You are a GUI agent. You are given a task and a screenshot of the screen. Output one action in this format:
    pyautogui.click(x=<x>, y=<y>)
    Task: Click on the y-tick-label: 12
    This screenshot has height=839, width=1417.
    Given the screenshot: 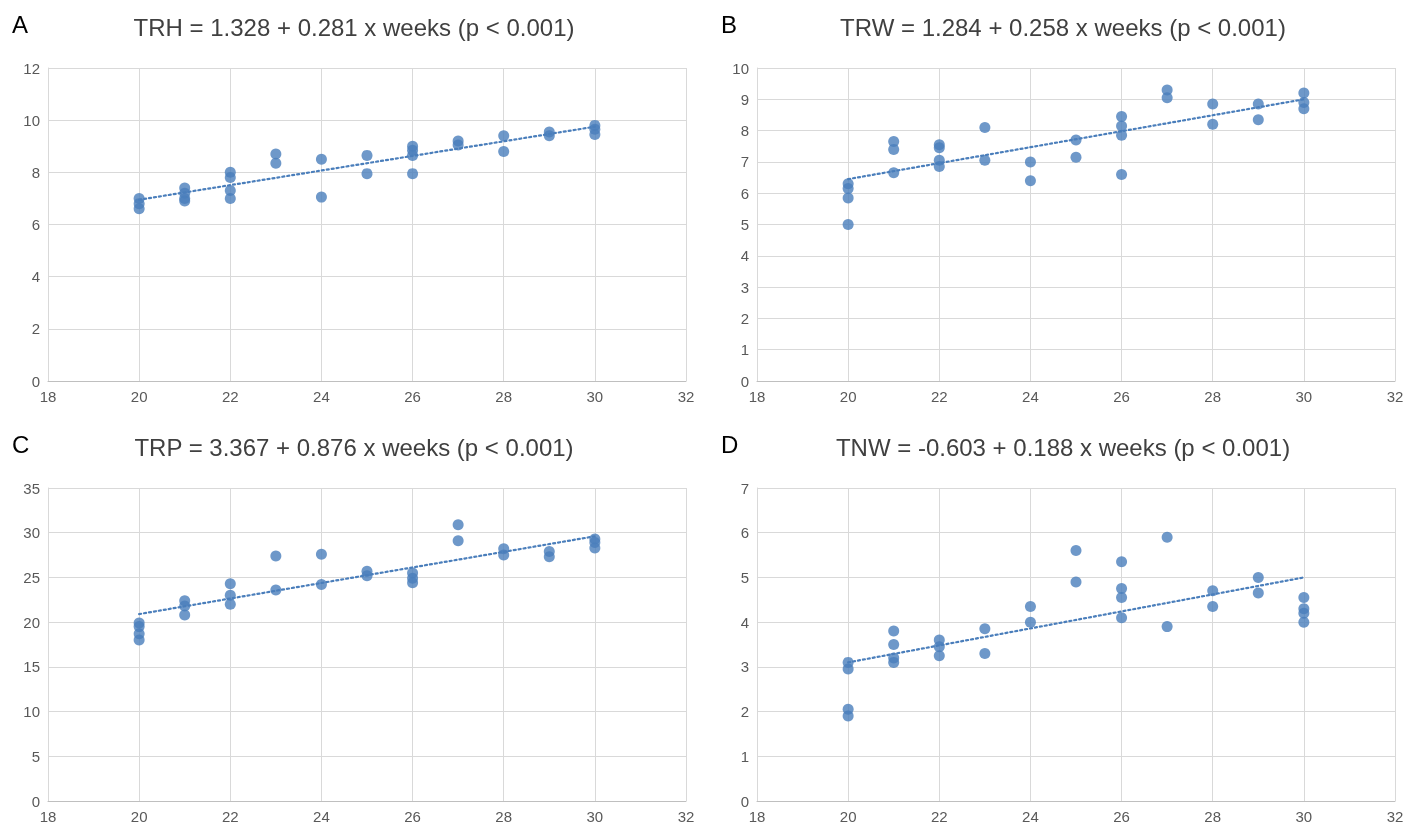 What is the action you would take?
    pyautogui.click(x=31, y=68)
    